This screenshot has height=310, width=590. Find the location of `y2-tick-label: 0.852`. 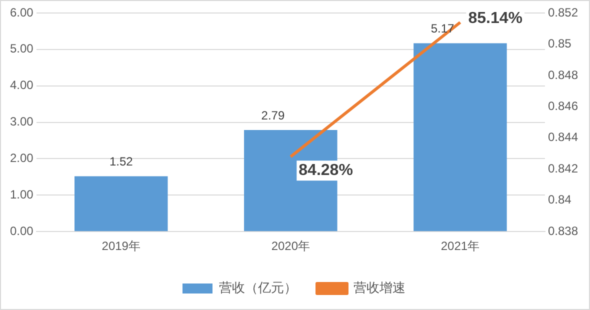

y2-tick-label: 0.852 is located at coordinates (563, 12).